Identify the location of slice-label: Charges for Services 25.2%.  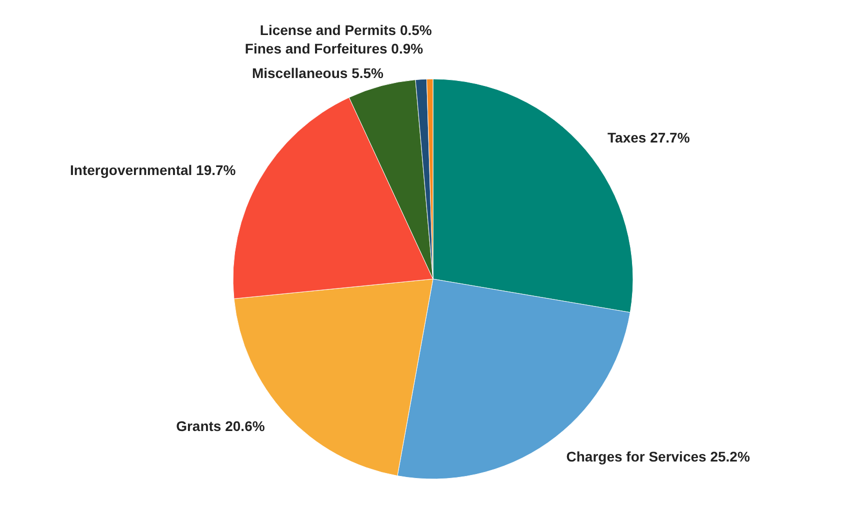
(658, 456).